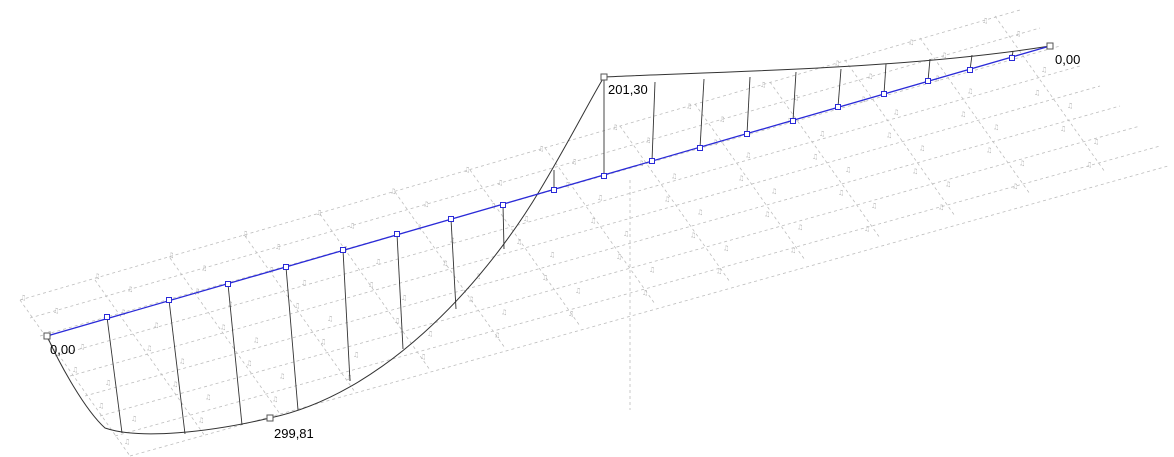 This screenshot has height=457, width=1174. What do you see at coordinates (1050, 46) in the screenshot?
I see `right-end-node` at bounding box center [1050, 46].